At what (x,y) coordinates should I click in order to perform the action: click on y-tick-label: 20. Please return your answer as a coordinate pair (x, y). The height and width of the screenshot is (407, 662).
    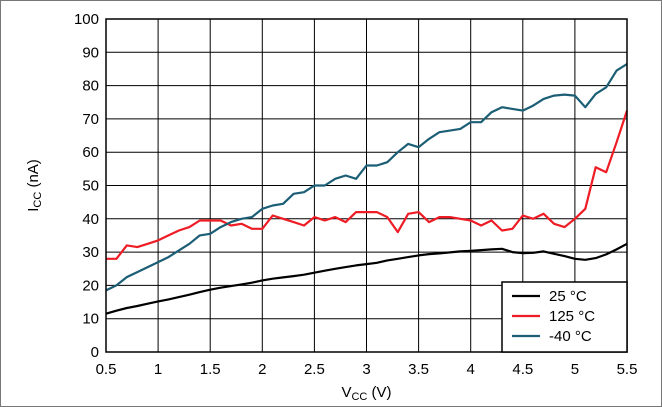
    Looking at the image, I should click on (90, 285).